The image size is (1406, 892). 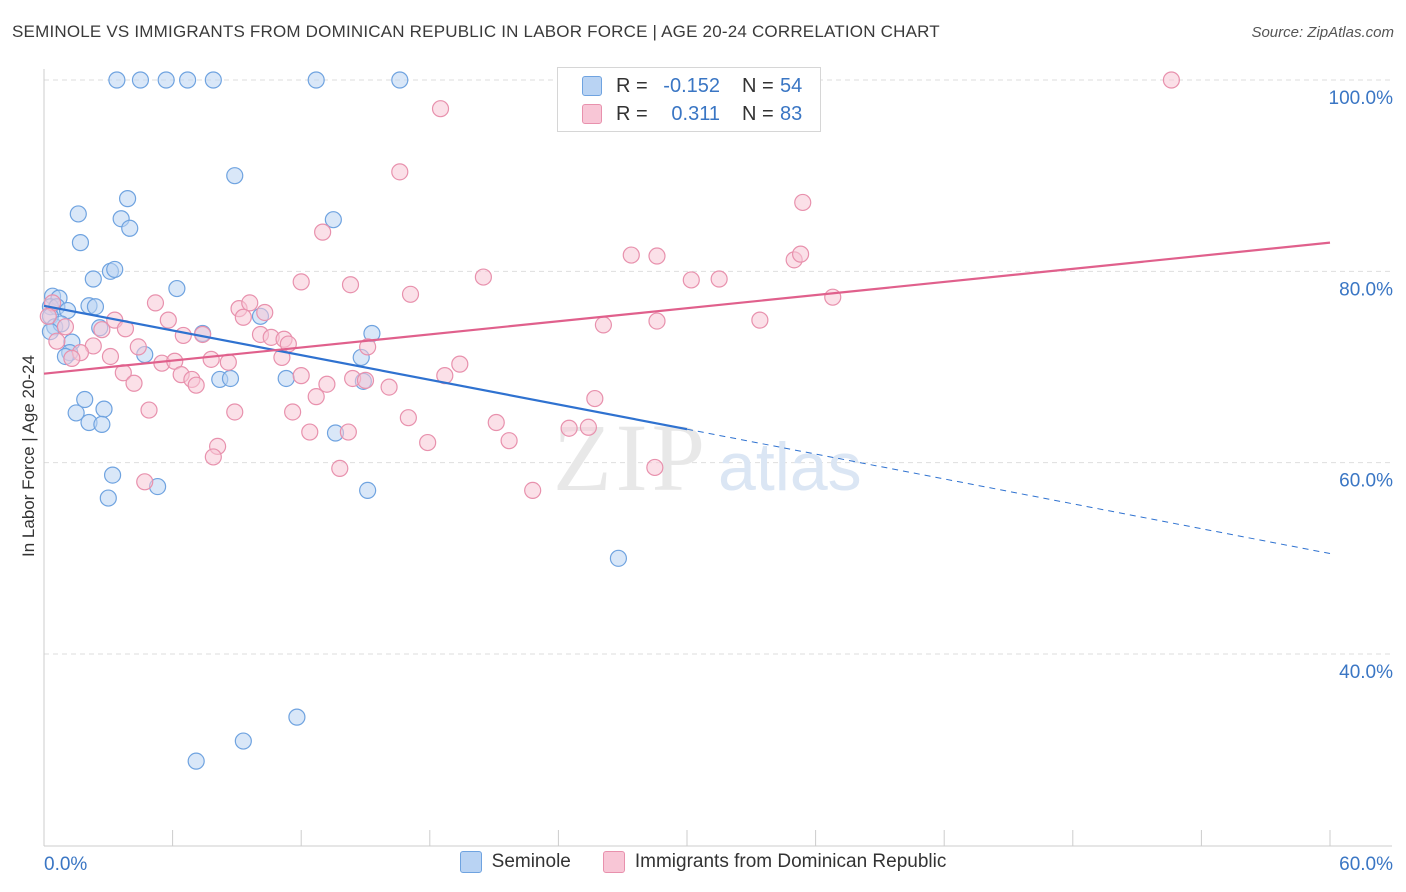 I want to click on dominican-legend-swatch, so click(x=613, y=862).